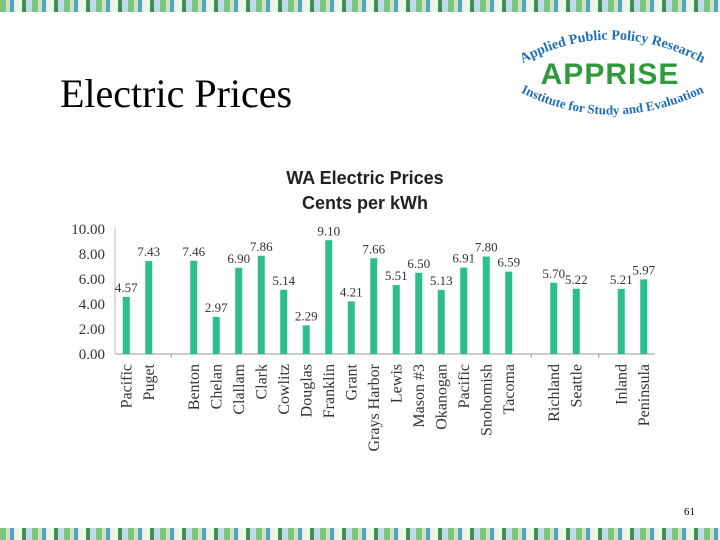 The height and width of the screenshot is (540, 720). I want to click on category-label: Clark, so click(261, 382).